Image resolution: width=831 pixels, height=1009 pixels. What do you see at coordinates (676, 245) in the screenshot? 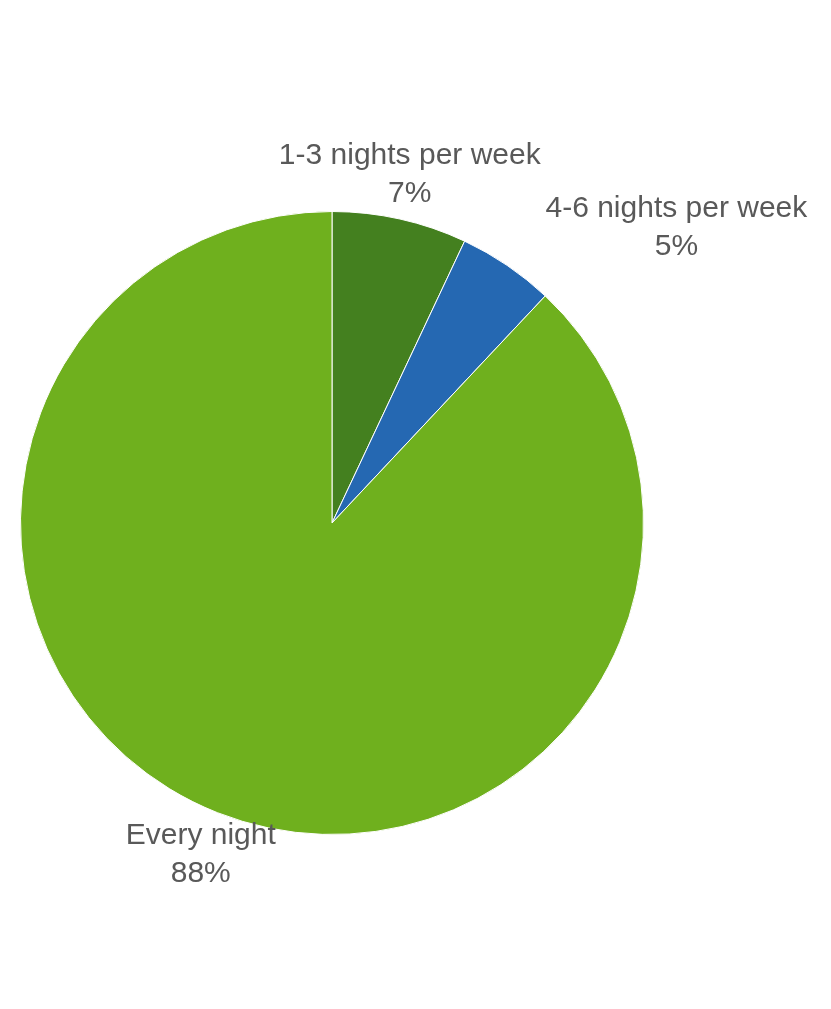
I see `data-label: 5%` at bounding box center [676, 245].